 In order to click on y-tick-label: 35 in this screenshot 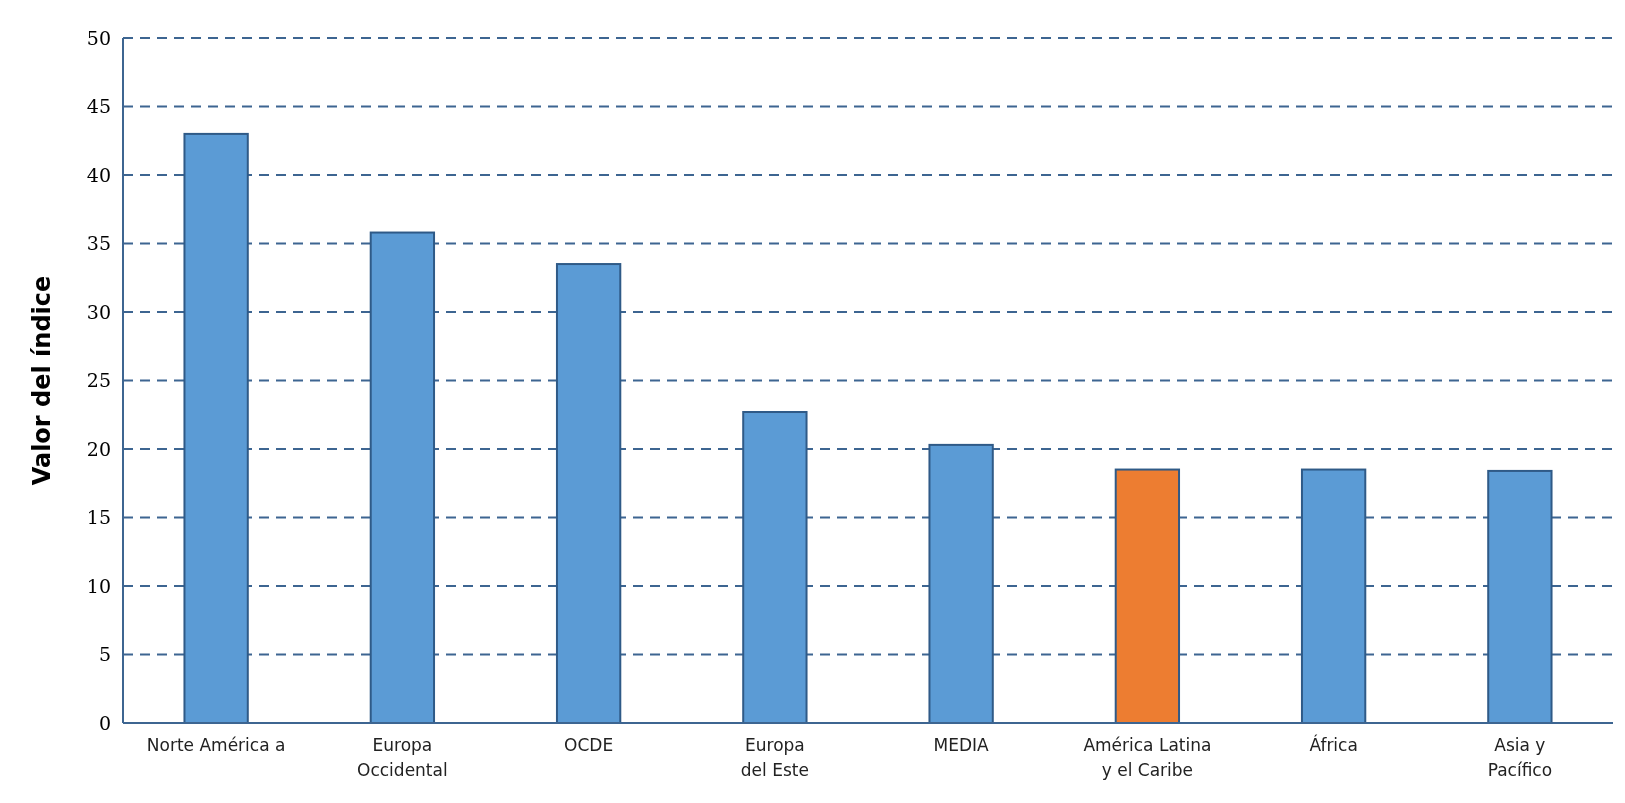, I will do `click(98, 243)`.